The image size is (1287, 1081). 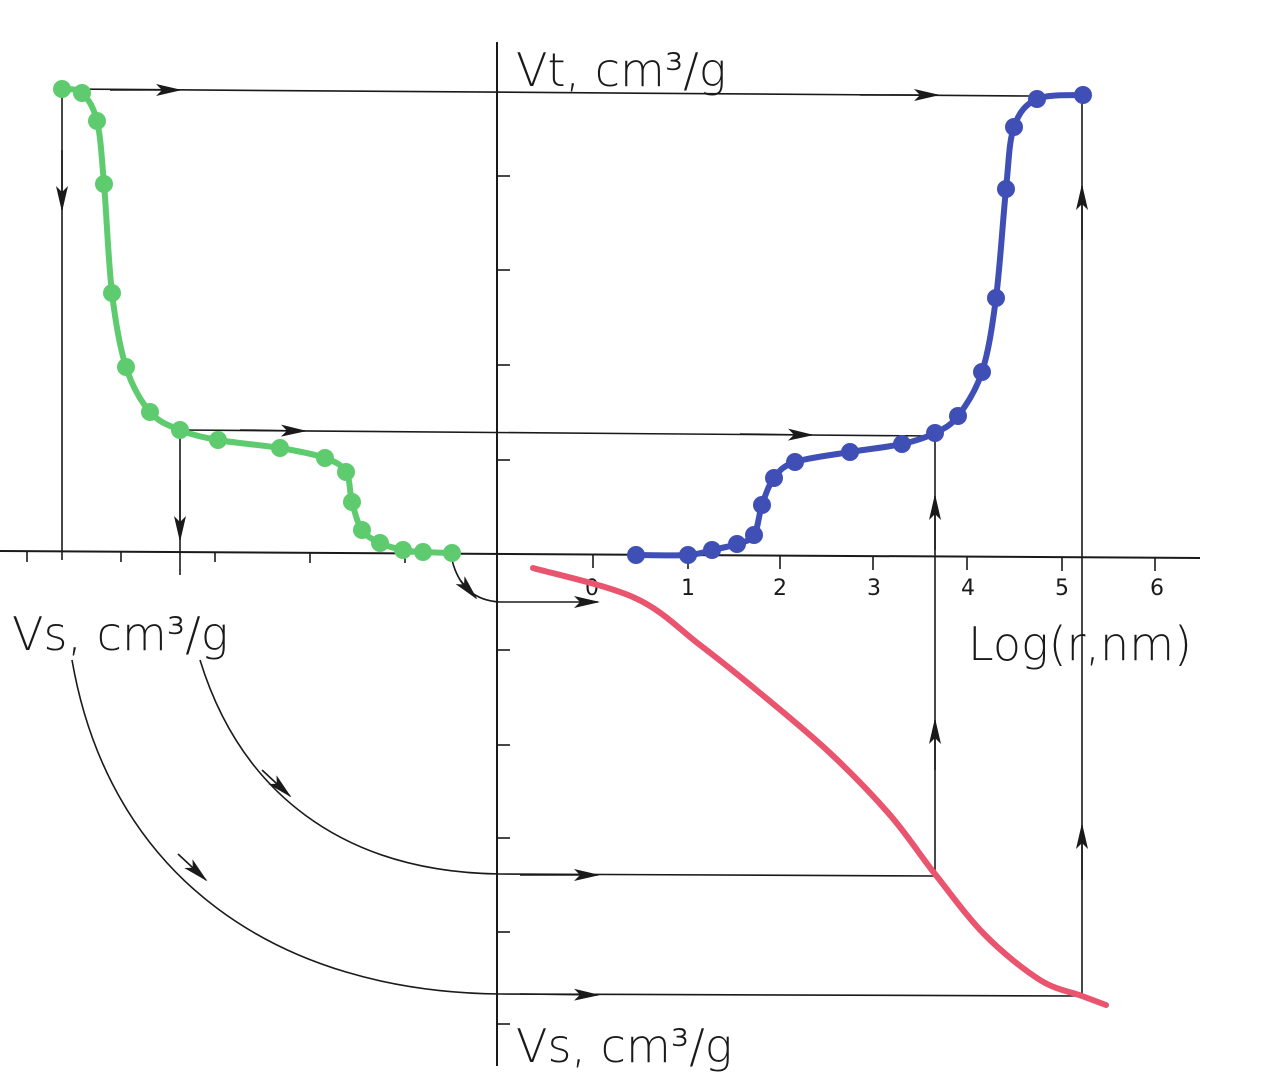 I want to click on vt-axis-label: Vt, cm³/g, so click(x=621, y=70).